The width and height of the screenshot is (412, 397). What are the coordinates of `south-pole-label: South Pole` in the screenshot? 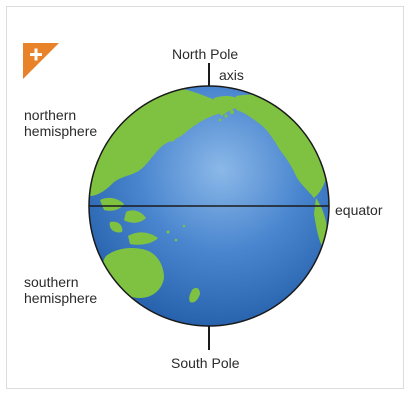 It's located at (205, 363).